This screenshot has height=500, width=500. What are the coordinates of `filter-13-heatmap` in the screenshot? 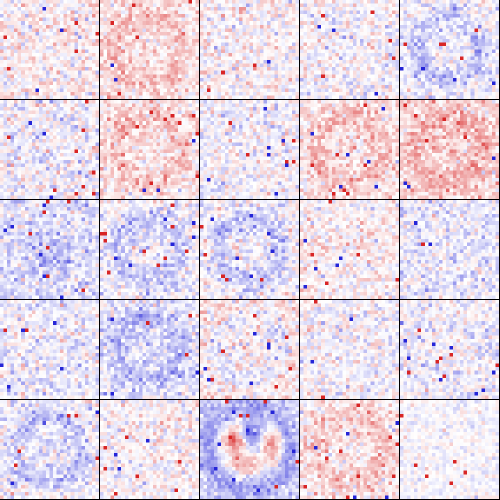 It's located at (249, 249).